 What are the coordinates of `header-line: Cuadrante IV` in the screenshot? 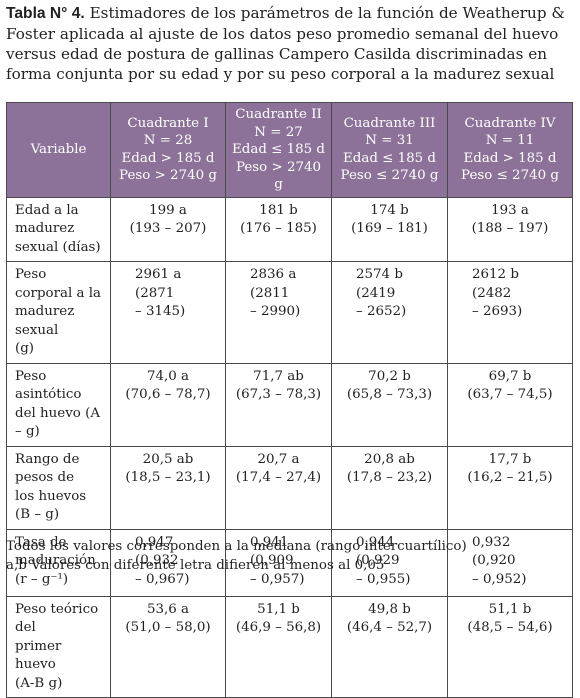 It's located at (510, 123).